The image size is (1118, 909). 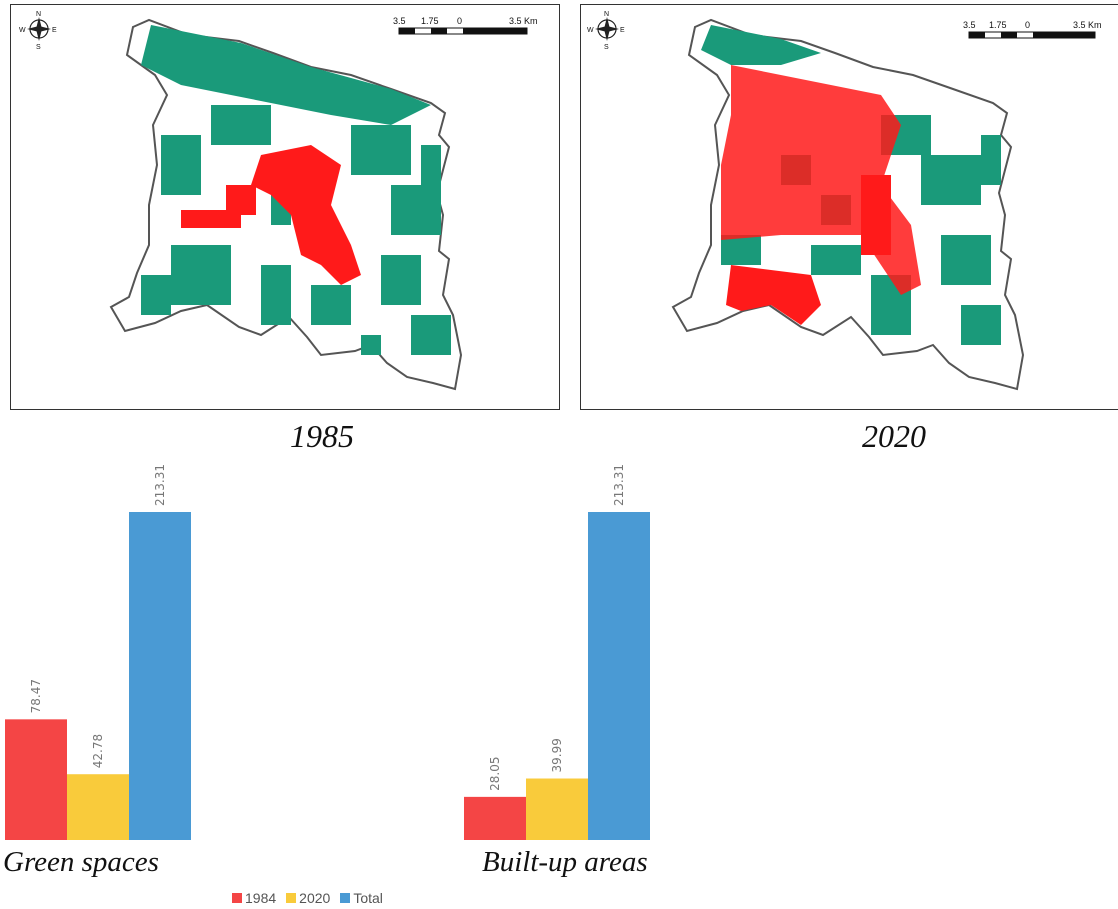 I want to click on legend-label: Total, so click(x=368, y=898).